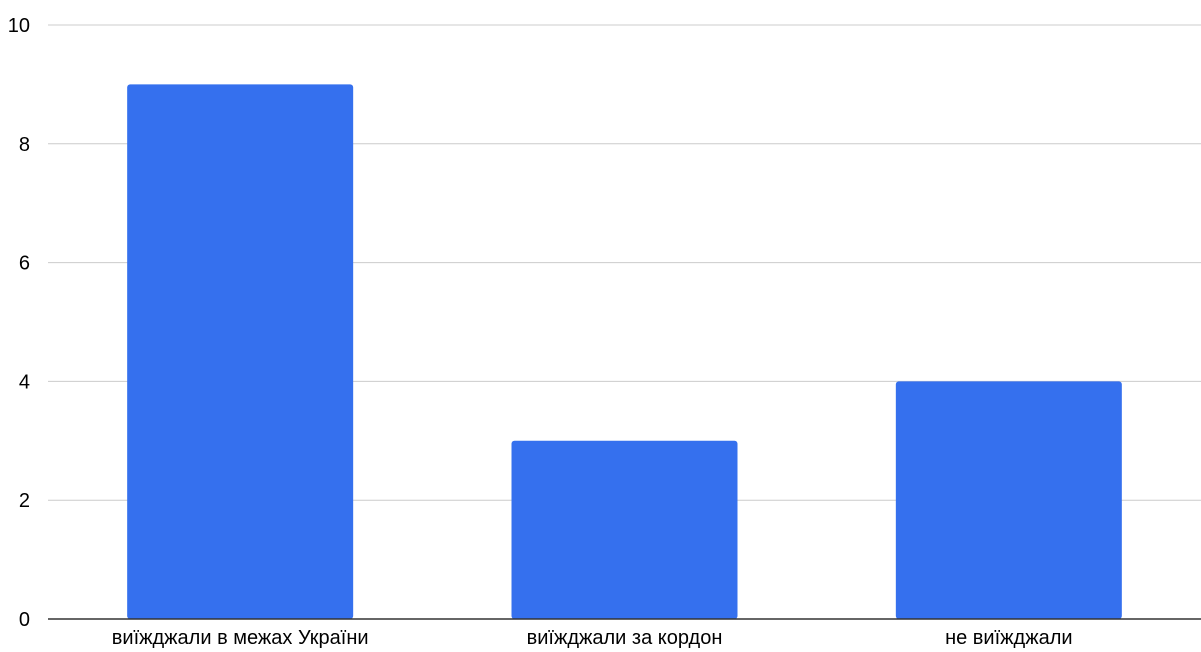 This screenshot has height=652, width=1201. I want to click on y-tick-labels: 0 2 4 6 8 10, so click(19, 323).